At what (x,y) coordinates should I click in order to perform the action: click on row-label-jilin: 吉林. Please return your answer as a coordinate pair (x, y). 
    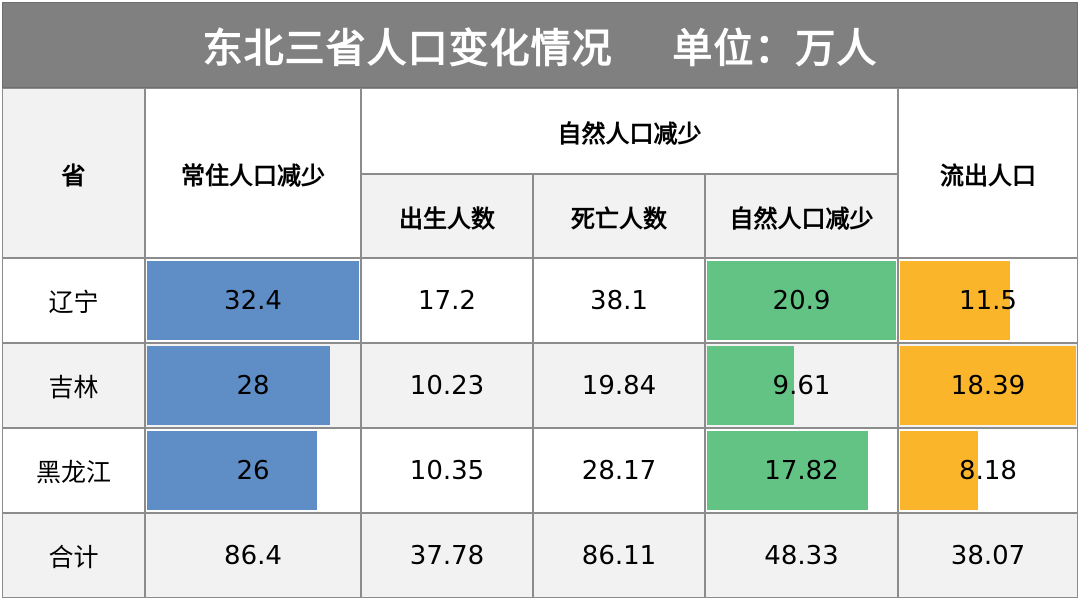
    Looking at the image, I should click on (73, 385).